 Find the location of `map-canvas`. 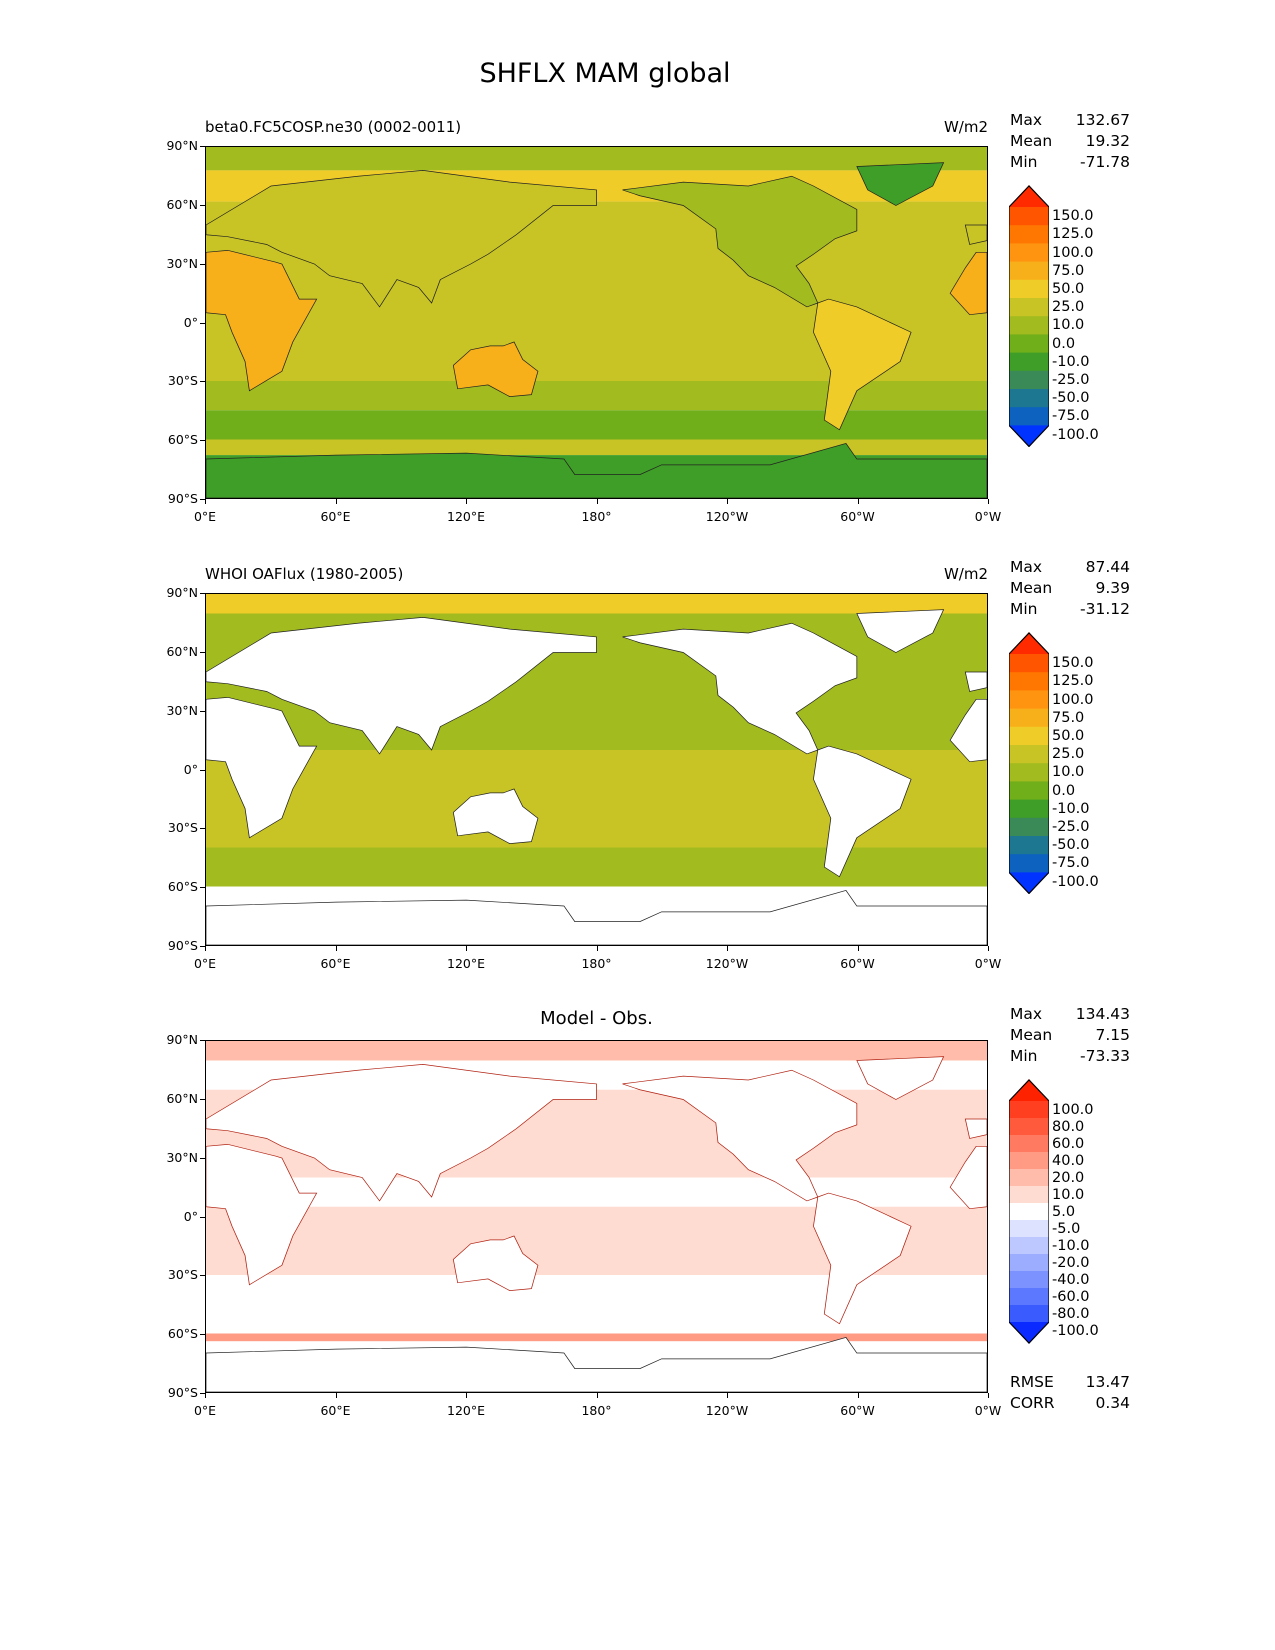

map-canvas is located at coordinates (596, 322).